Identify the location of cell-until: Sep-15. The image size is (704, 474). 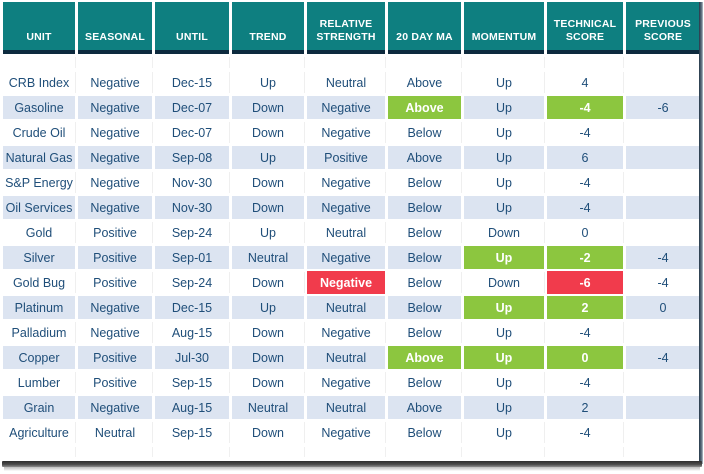
(192, 382).